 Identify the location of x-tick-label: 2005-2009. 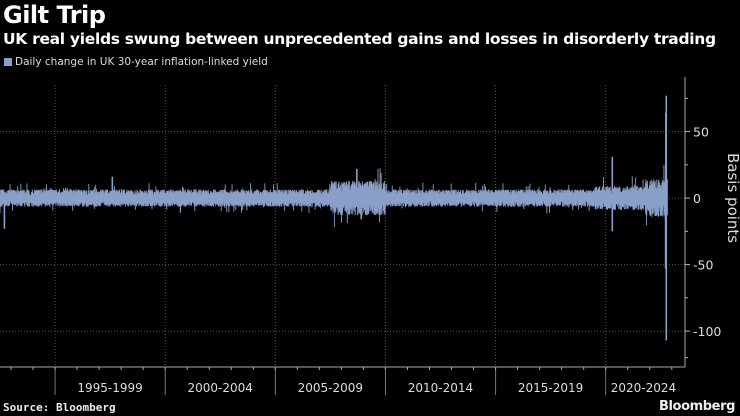
(330, 388).